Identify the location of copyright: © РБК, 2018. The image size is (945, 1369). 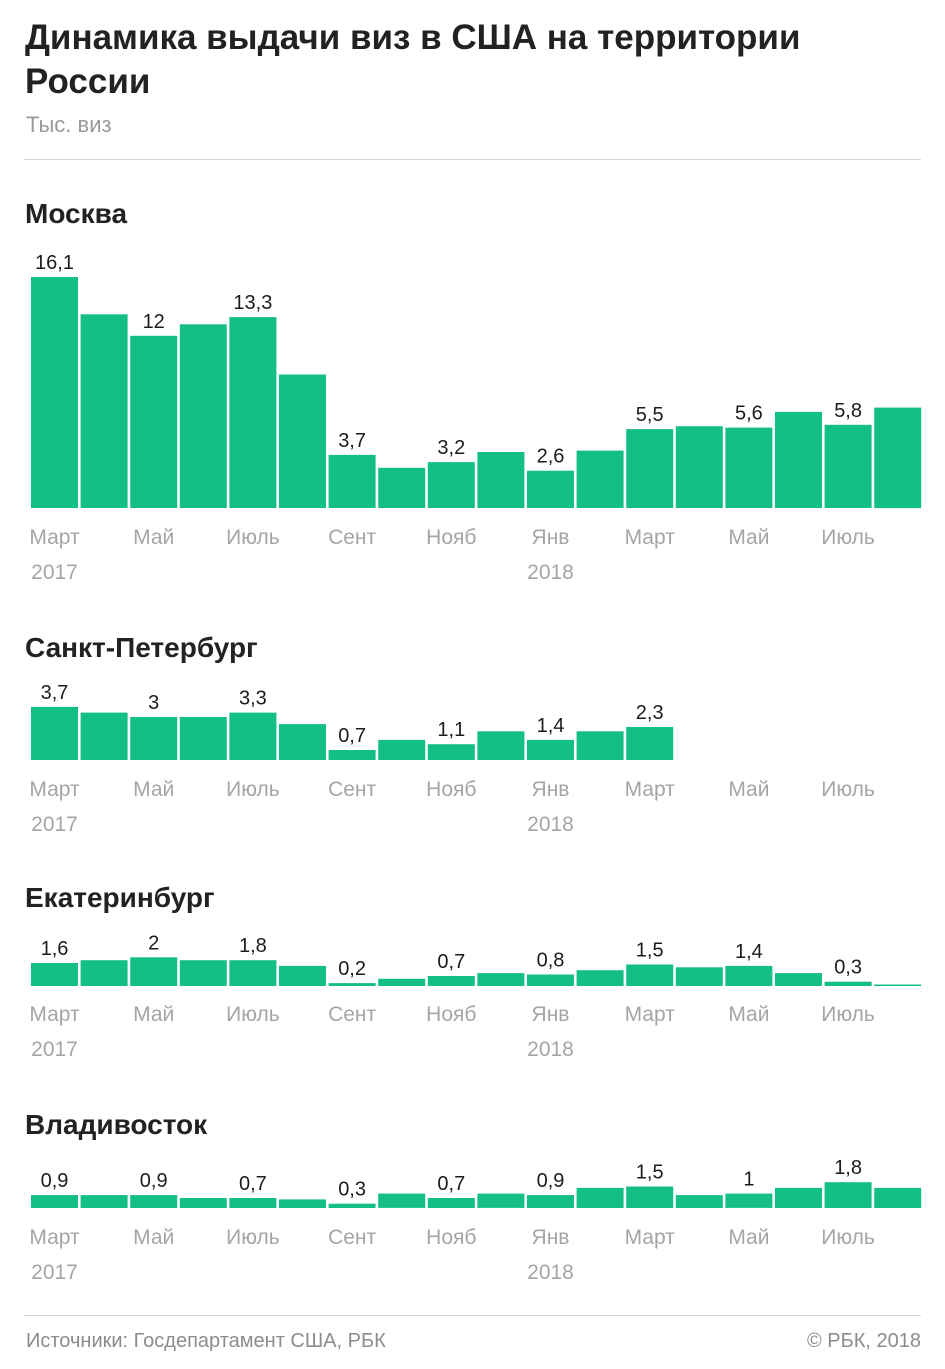
(863, 1341).